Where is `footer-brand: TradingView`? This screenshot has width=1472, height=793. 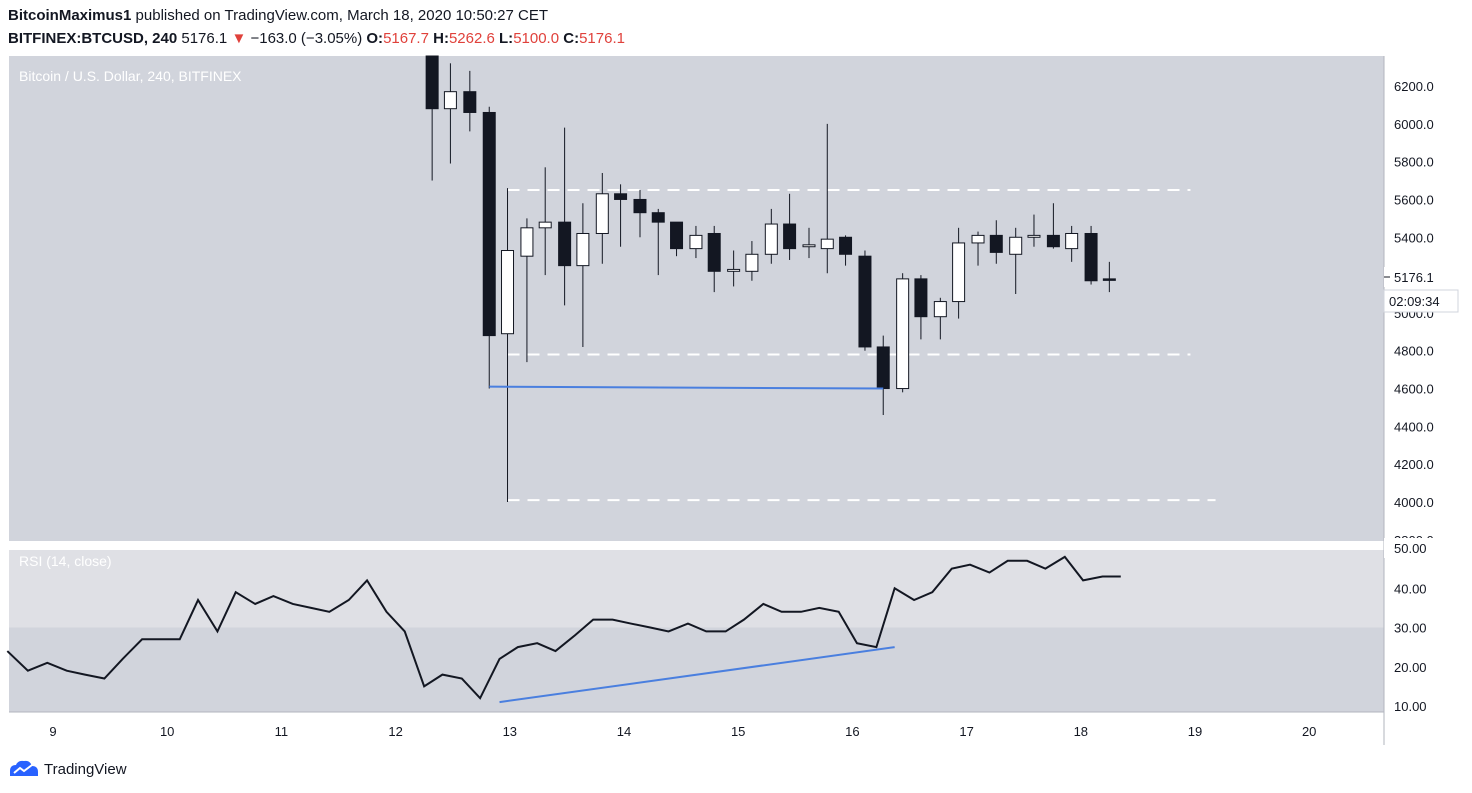
footer-brand: TradingView is located at coordinates (67, 769).